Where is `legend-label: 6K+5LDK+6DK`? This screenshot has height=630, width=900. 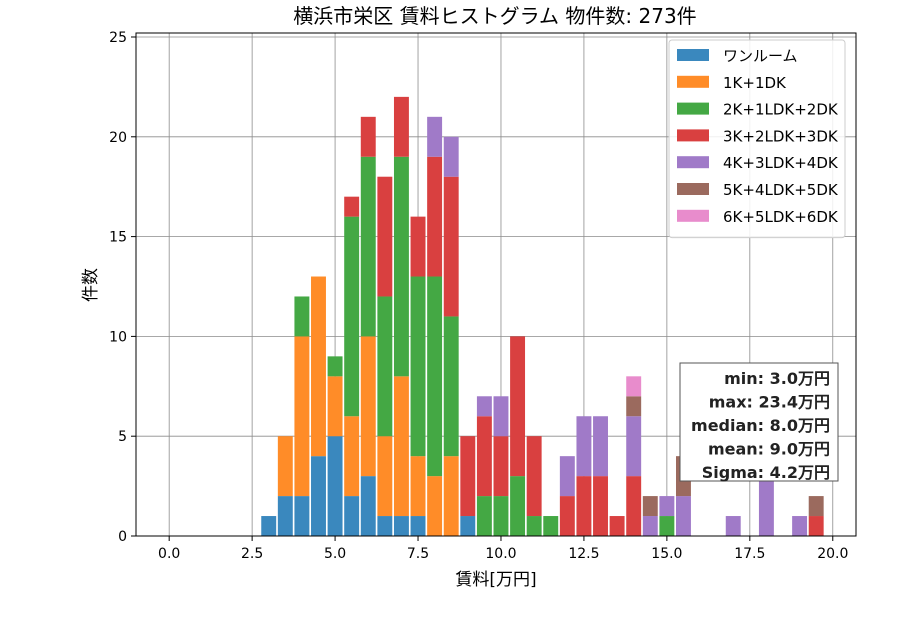 legend-label: 6K+5LDK+6DK is located at coordinates (781, 217).